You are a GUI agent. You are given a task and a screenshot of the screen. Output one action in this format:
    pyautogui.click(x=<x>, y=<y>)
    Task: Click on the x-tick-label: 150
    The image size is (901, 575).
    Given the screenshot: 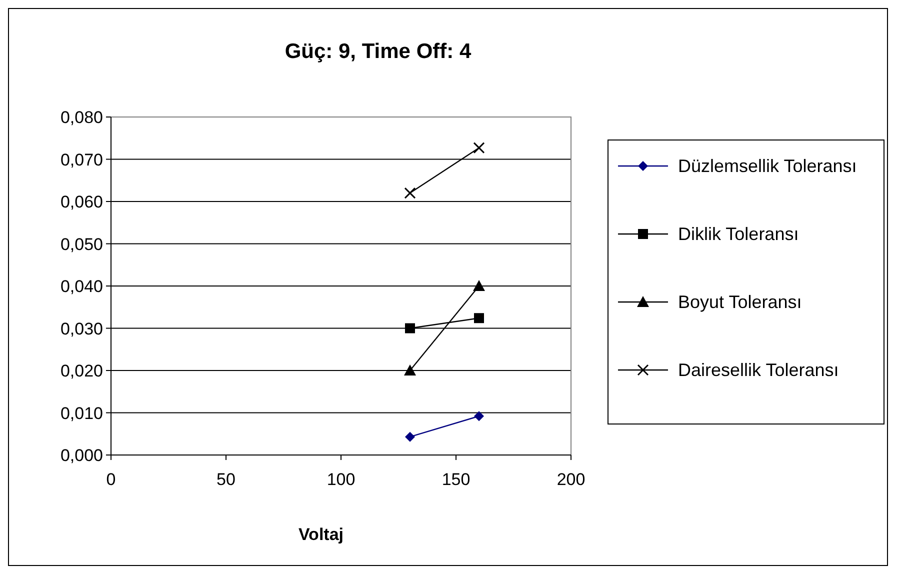 What is the action you would take?
    pyautogui.click(x=456, y=479)
    